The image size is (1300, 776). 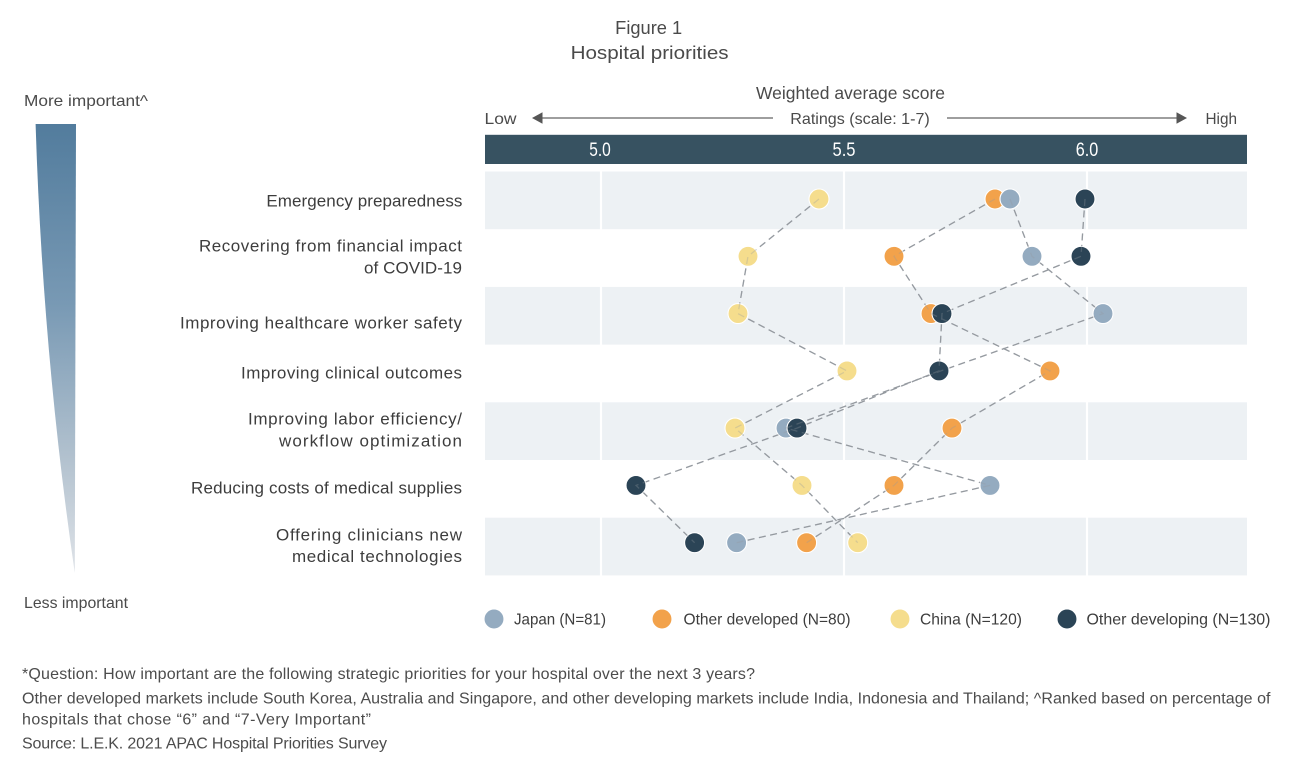 I want to click on svg-text: medical technologies, so click(x=377, y=556).